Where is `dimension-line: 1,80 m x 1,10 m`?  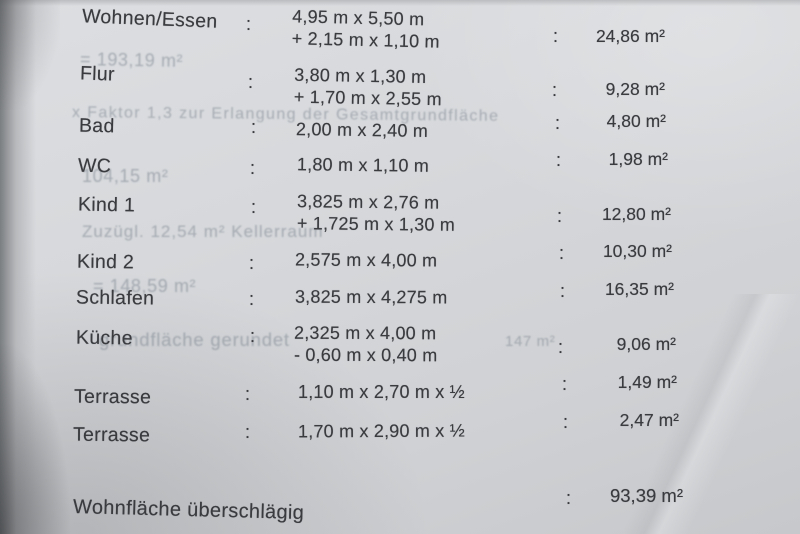
dimension-line: 1,80 m x 1,10 m is located at coordinates (363, 165).